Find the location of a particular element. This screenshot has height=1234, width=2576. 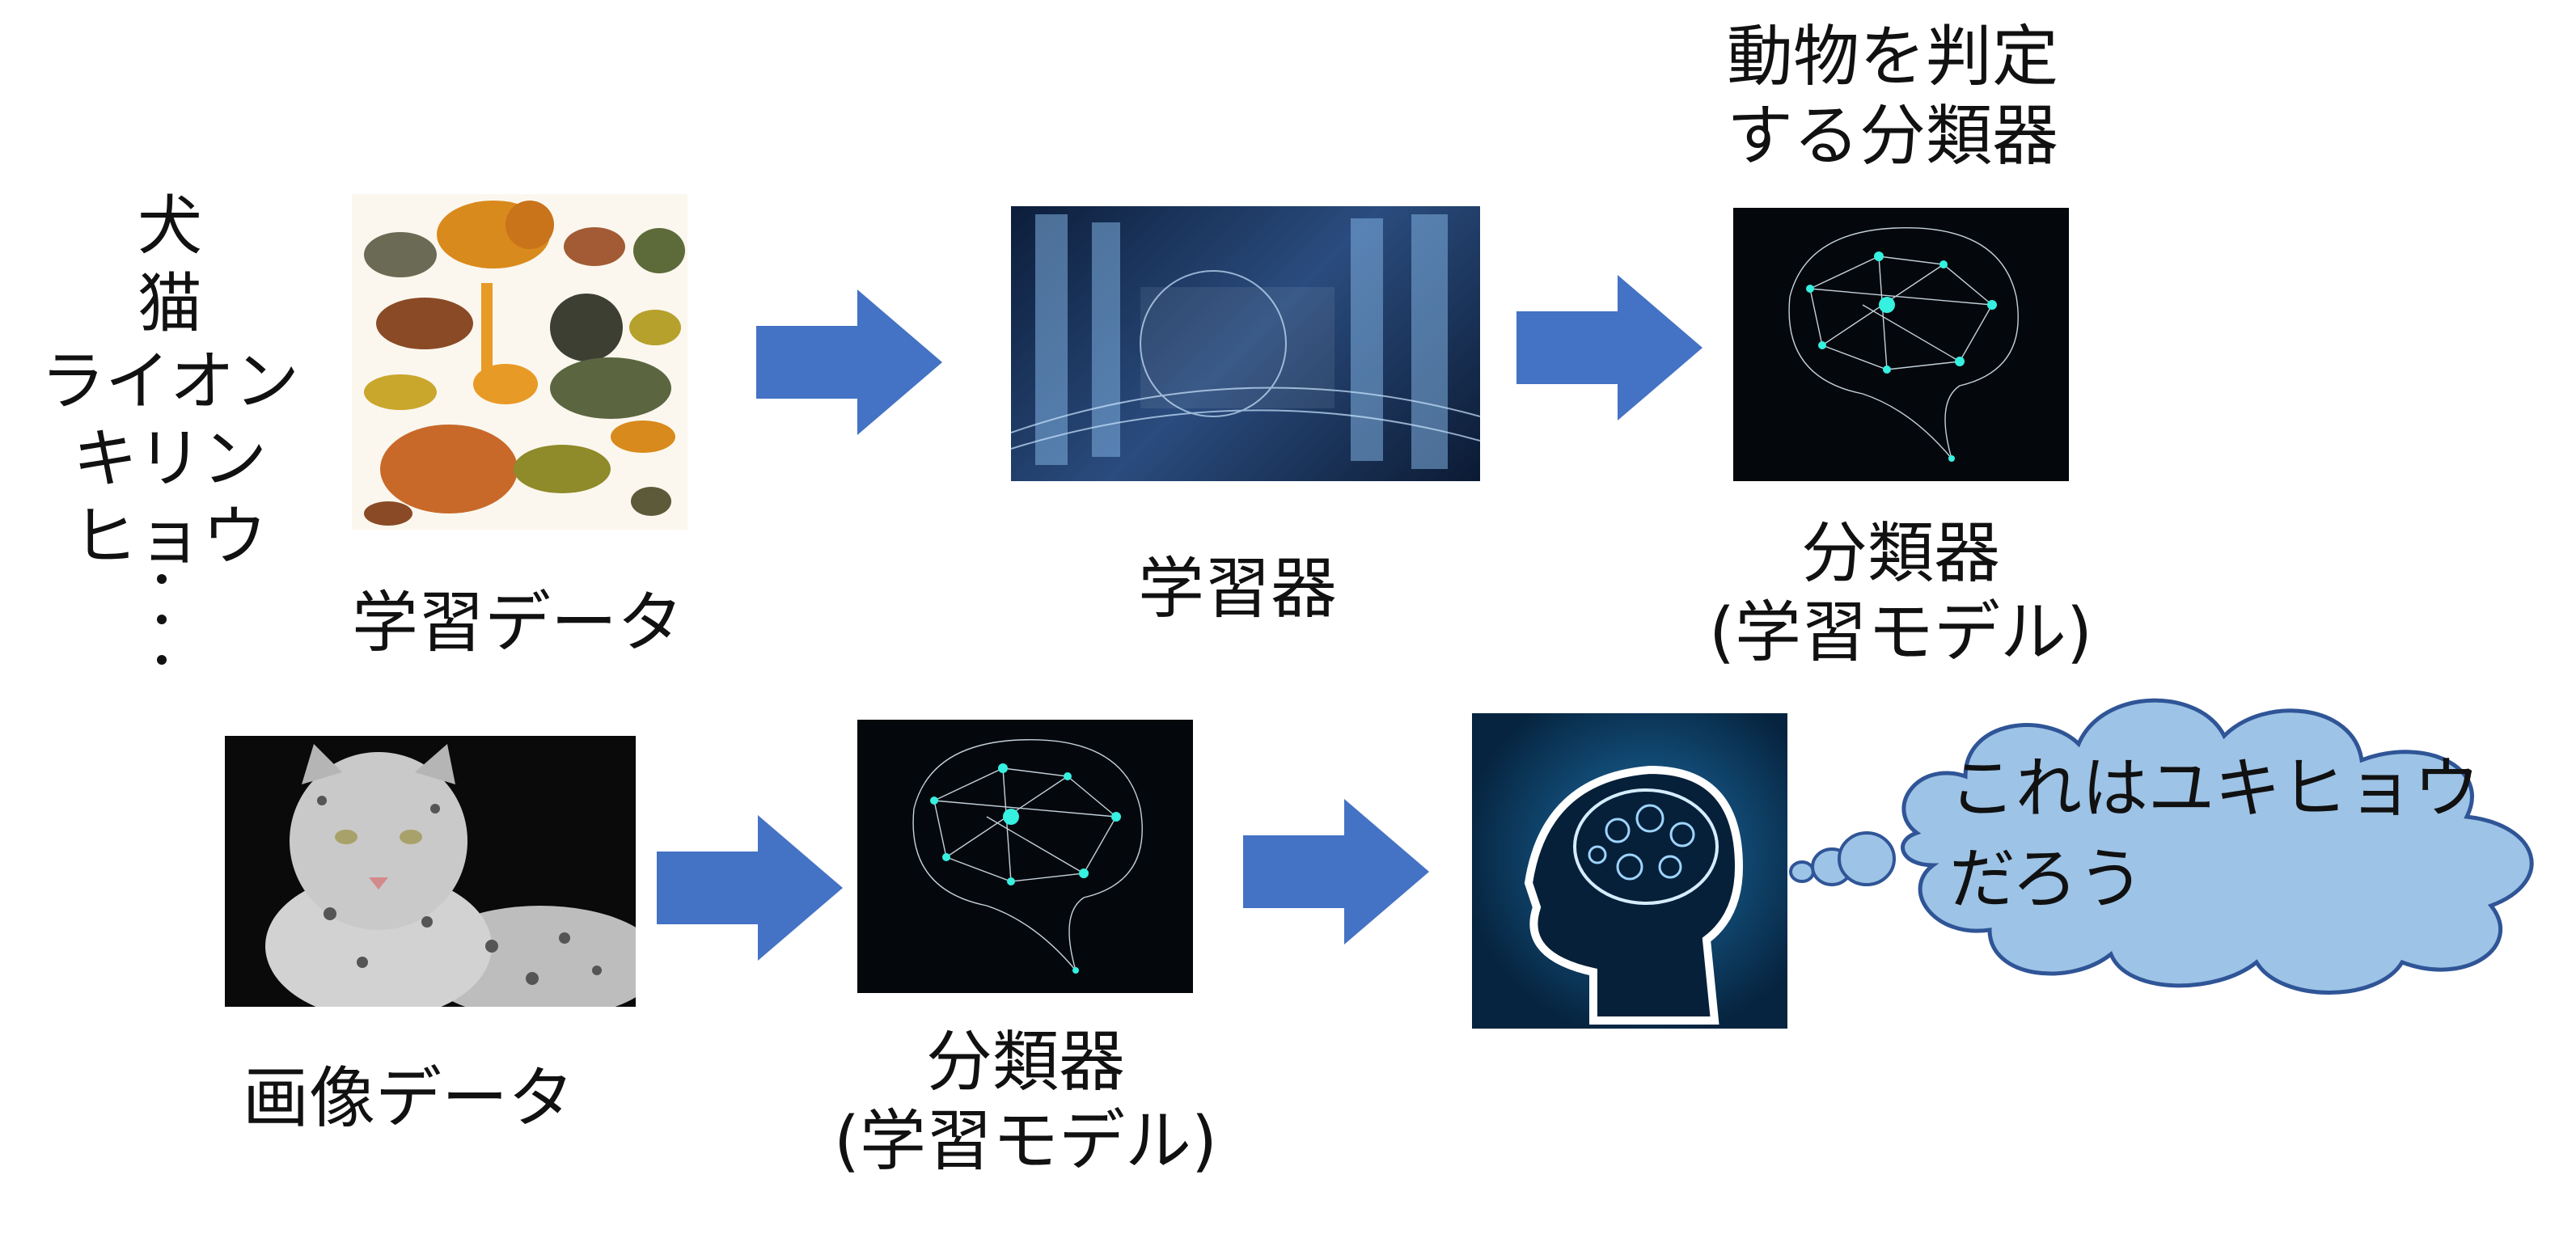

training-data-image is located at coordinates (520, 362).